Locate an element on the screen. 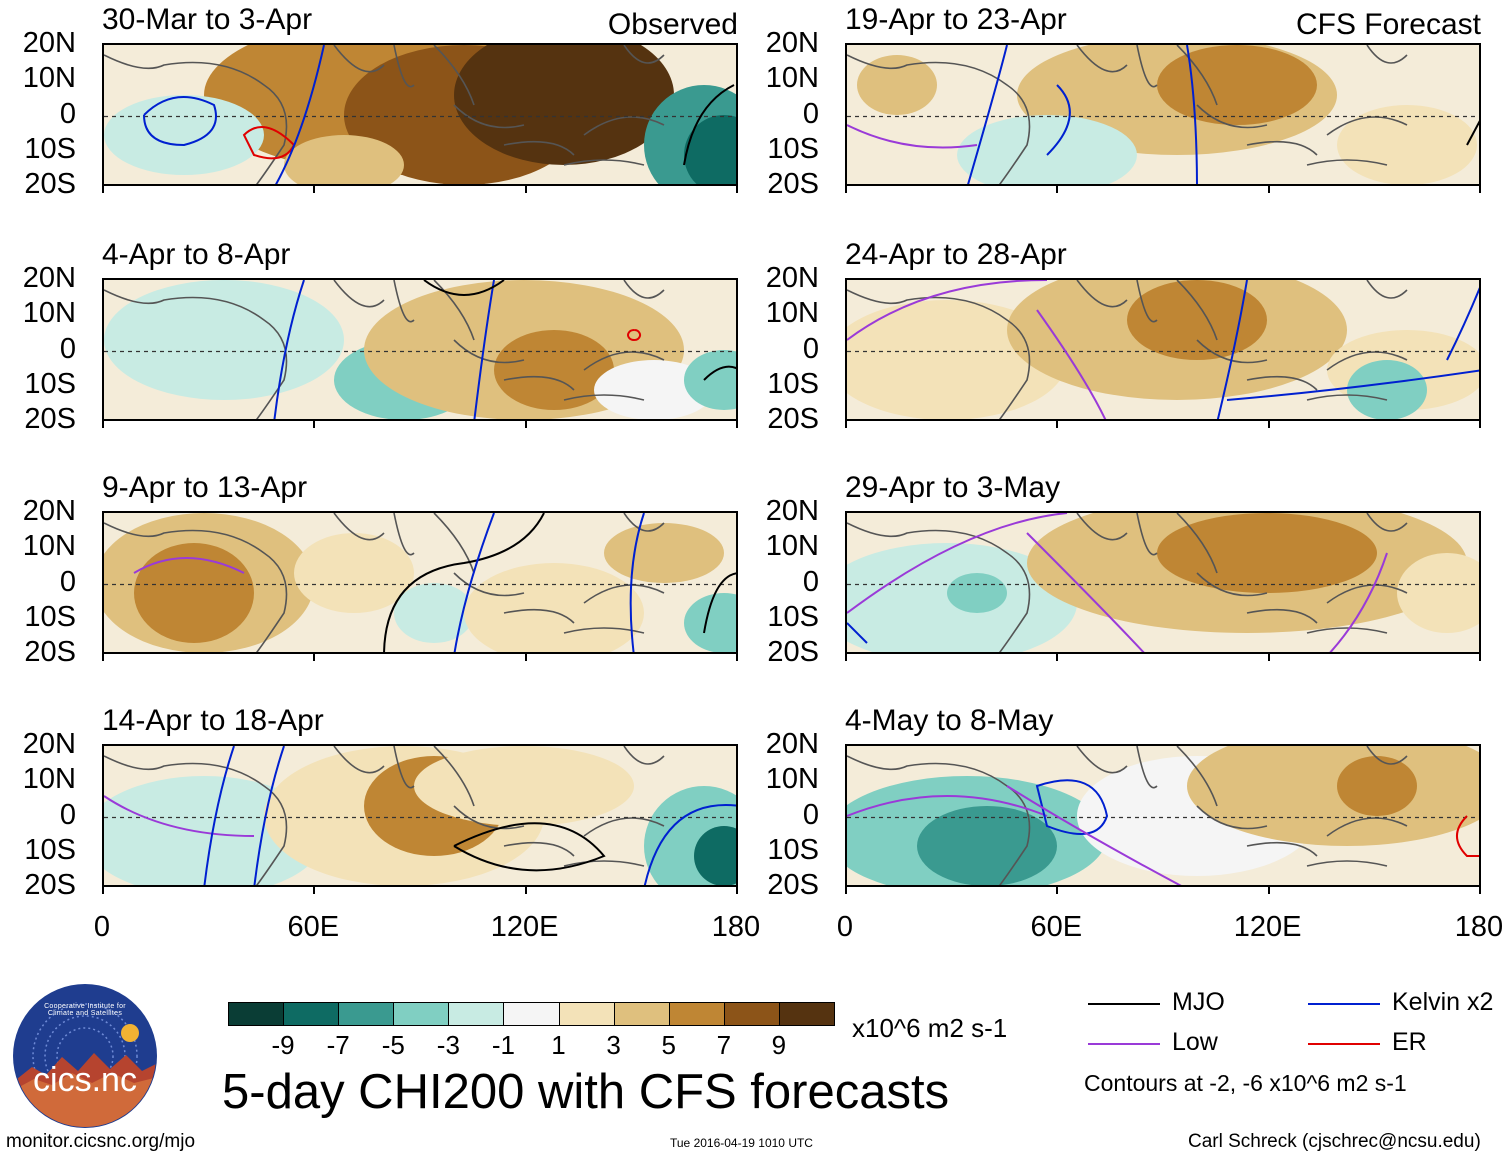  panel-title: 14-Apr to 18-Apr is located at coordinates (213, 720).